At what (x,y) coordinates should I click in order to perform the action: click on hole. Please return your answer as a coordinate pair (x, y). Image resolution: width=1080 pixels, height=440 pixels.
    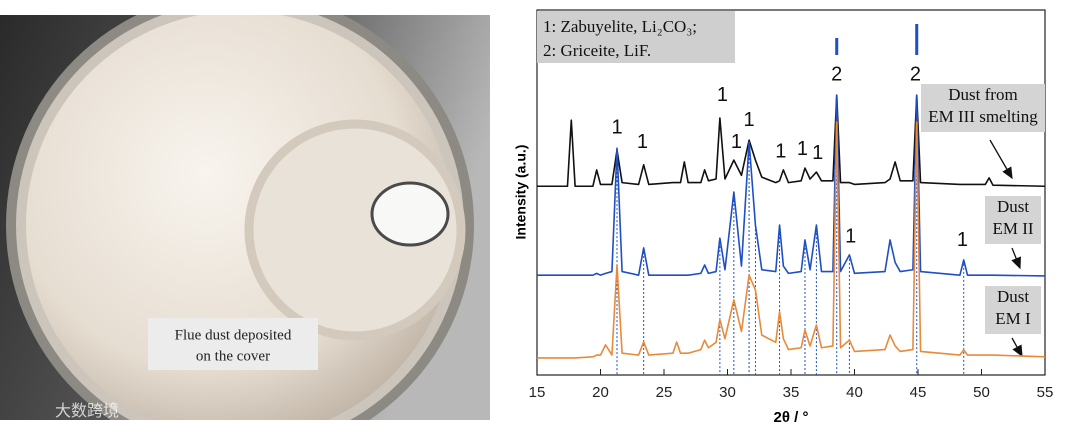
    Looking at the image, I should click on (410, 214).